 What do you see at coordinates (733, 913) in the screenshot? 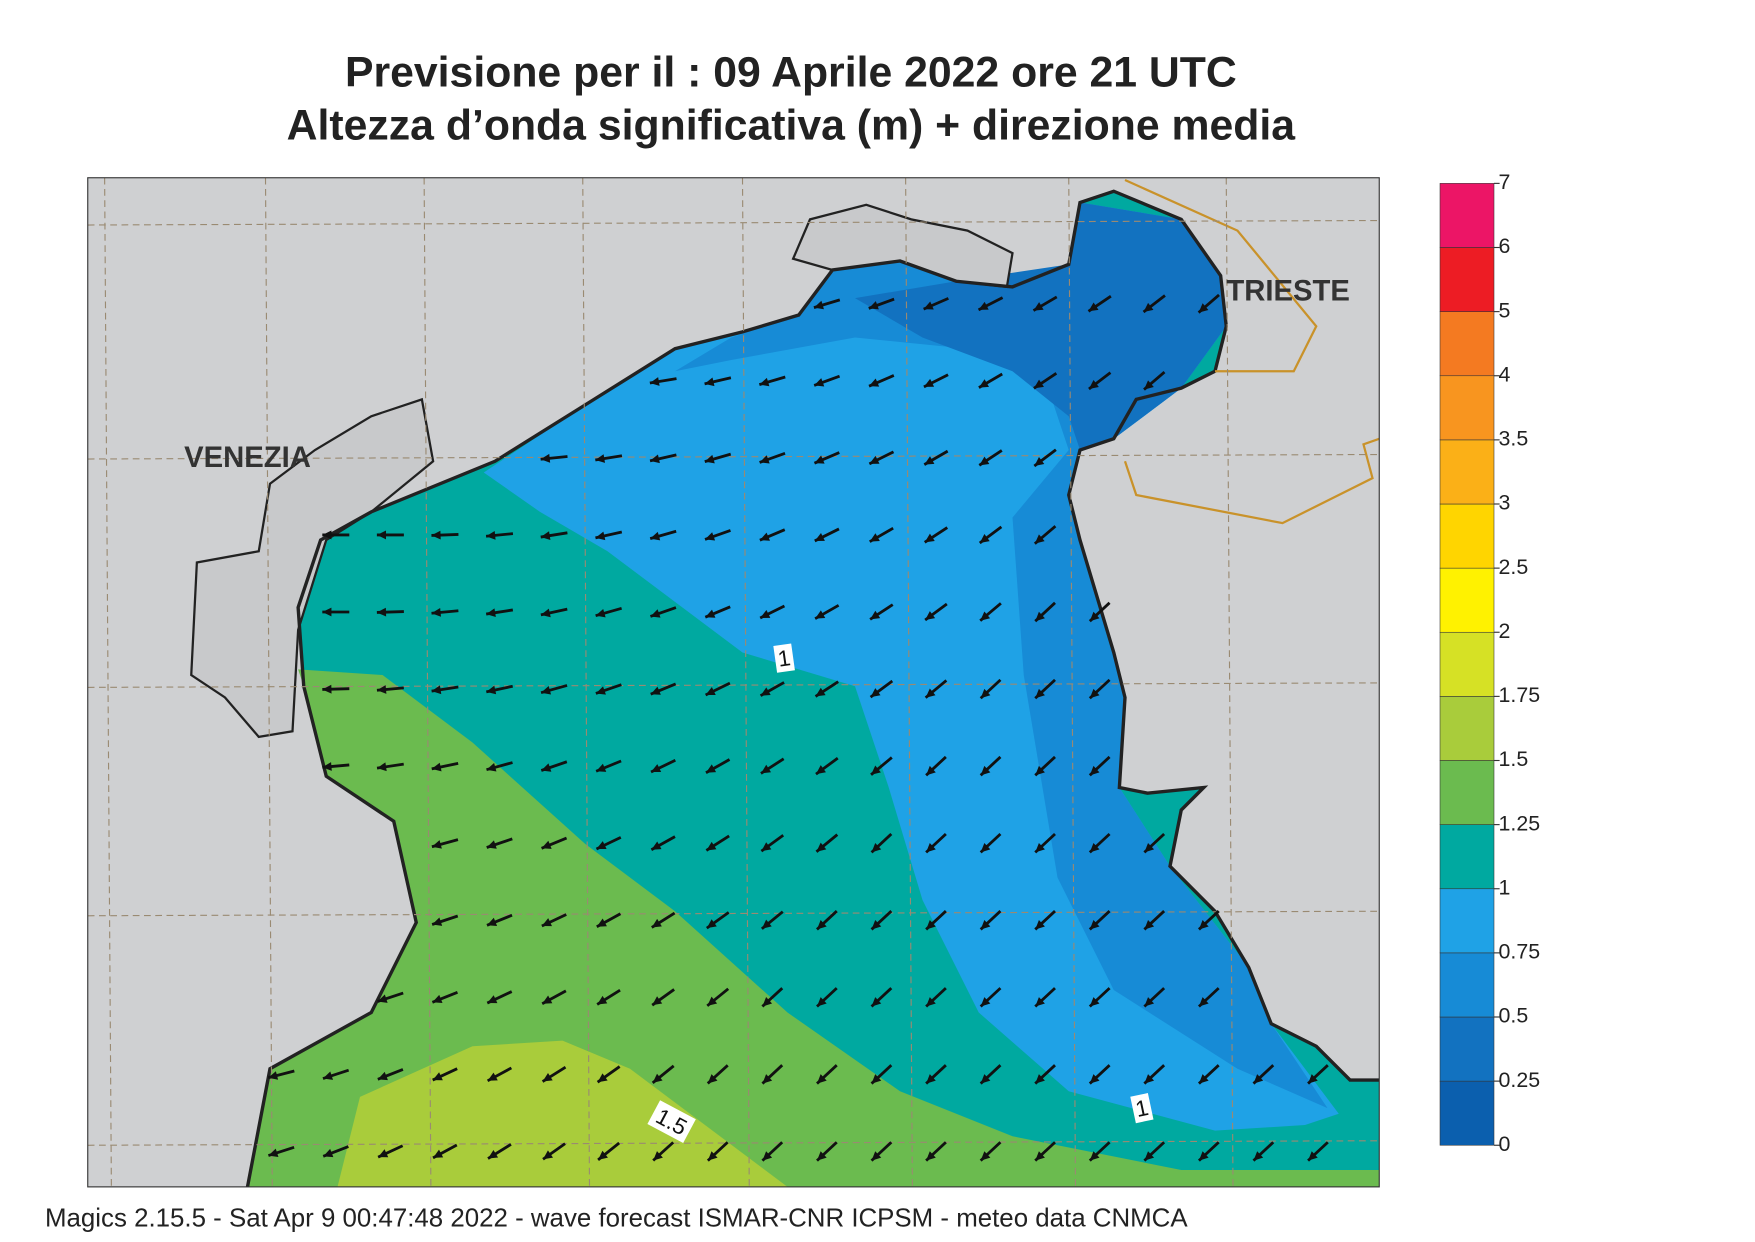
I see `parallel` at bounding box center [733, 913].